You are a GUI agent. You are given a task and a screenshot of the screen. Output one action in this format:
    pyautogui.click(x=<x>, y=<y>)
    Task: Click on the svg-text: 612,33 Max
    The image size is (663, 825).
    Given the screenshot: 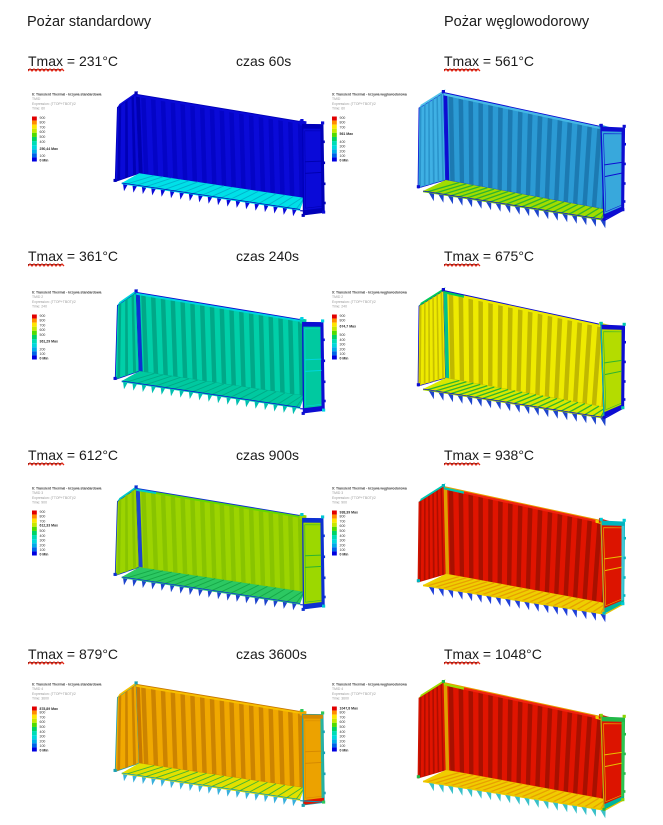 What is the action you would take?
    pyautogui.click(x=49, y=525)
    